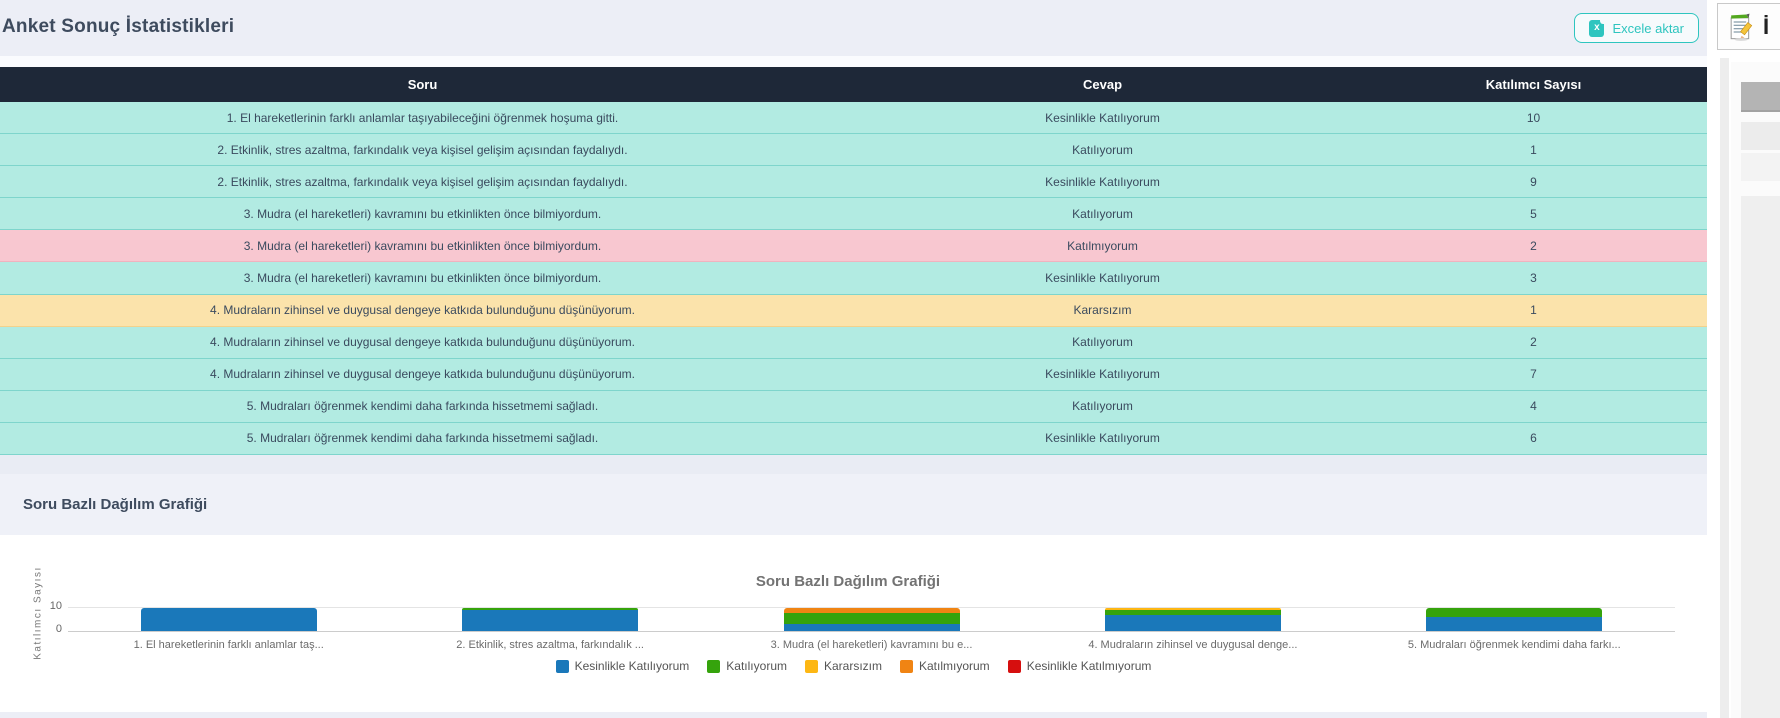  I want to click on page-bottom-strip, so click(853, 715).